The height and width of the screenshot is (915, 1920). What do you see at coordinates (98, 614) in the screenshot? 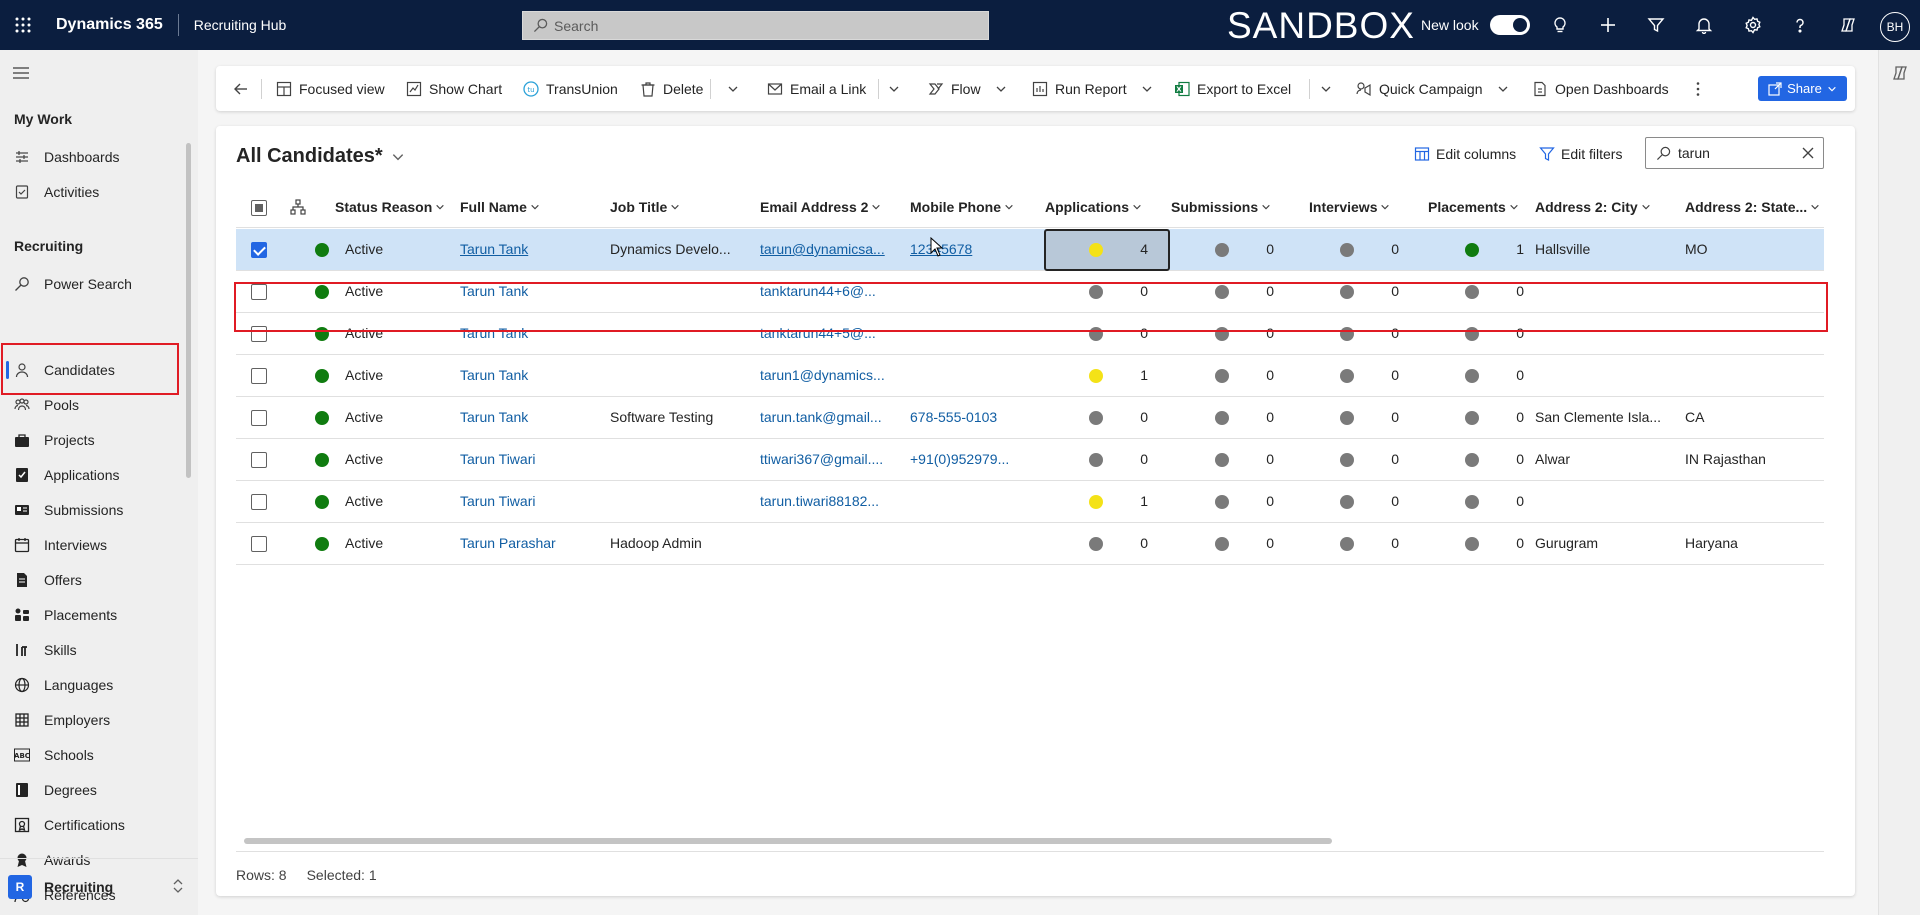
I see `sidebar-item-placements: Placements` at bounding box center [98, 614].